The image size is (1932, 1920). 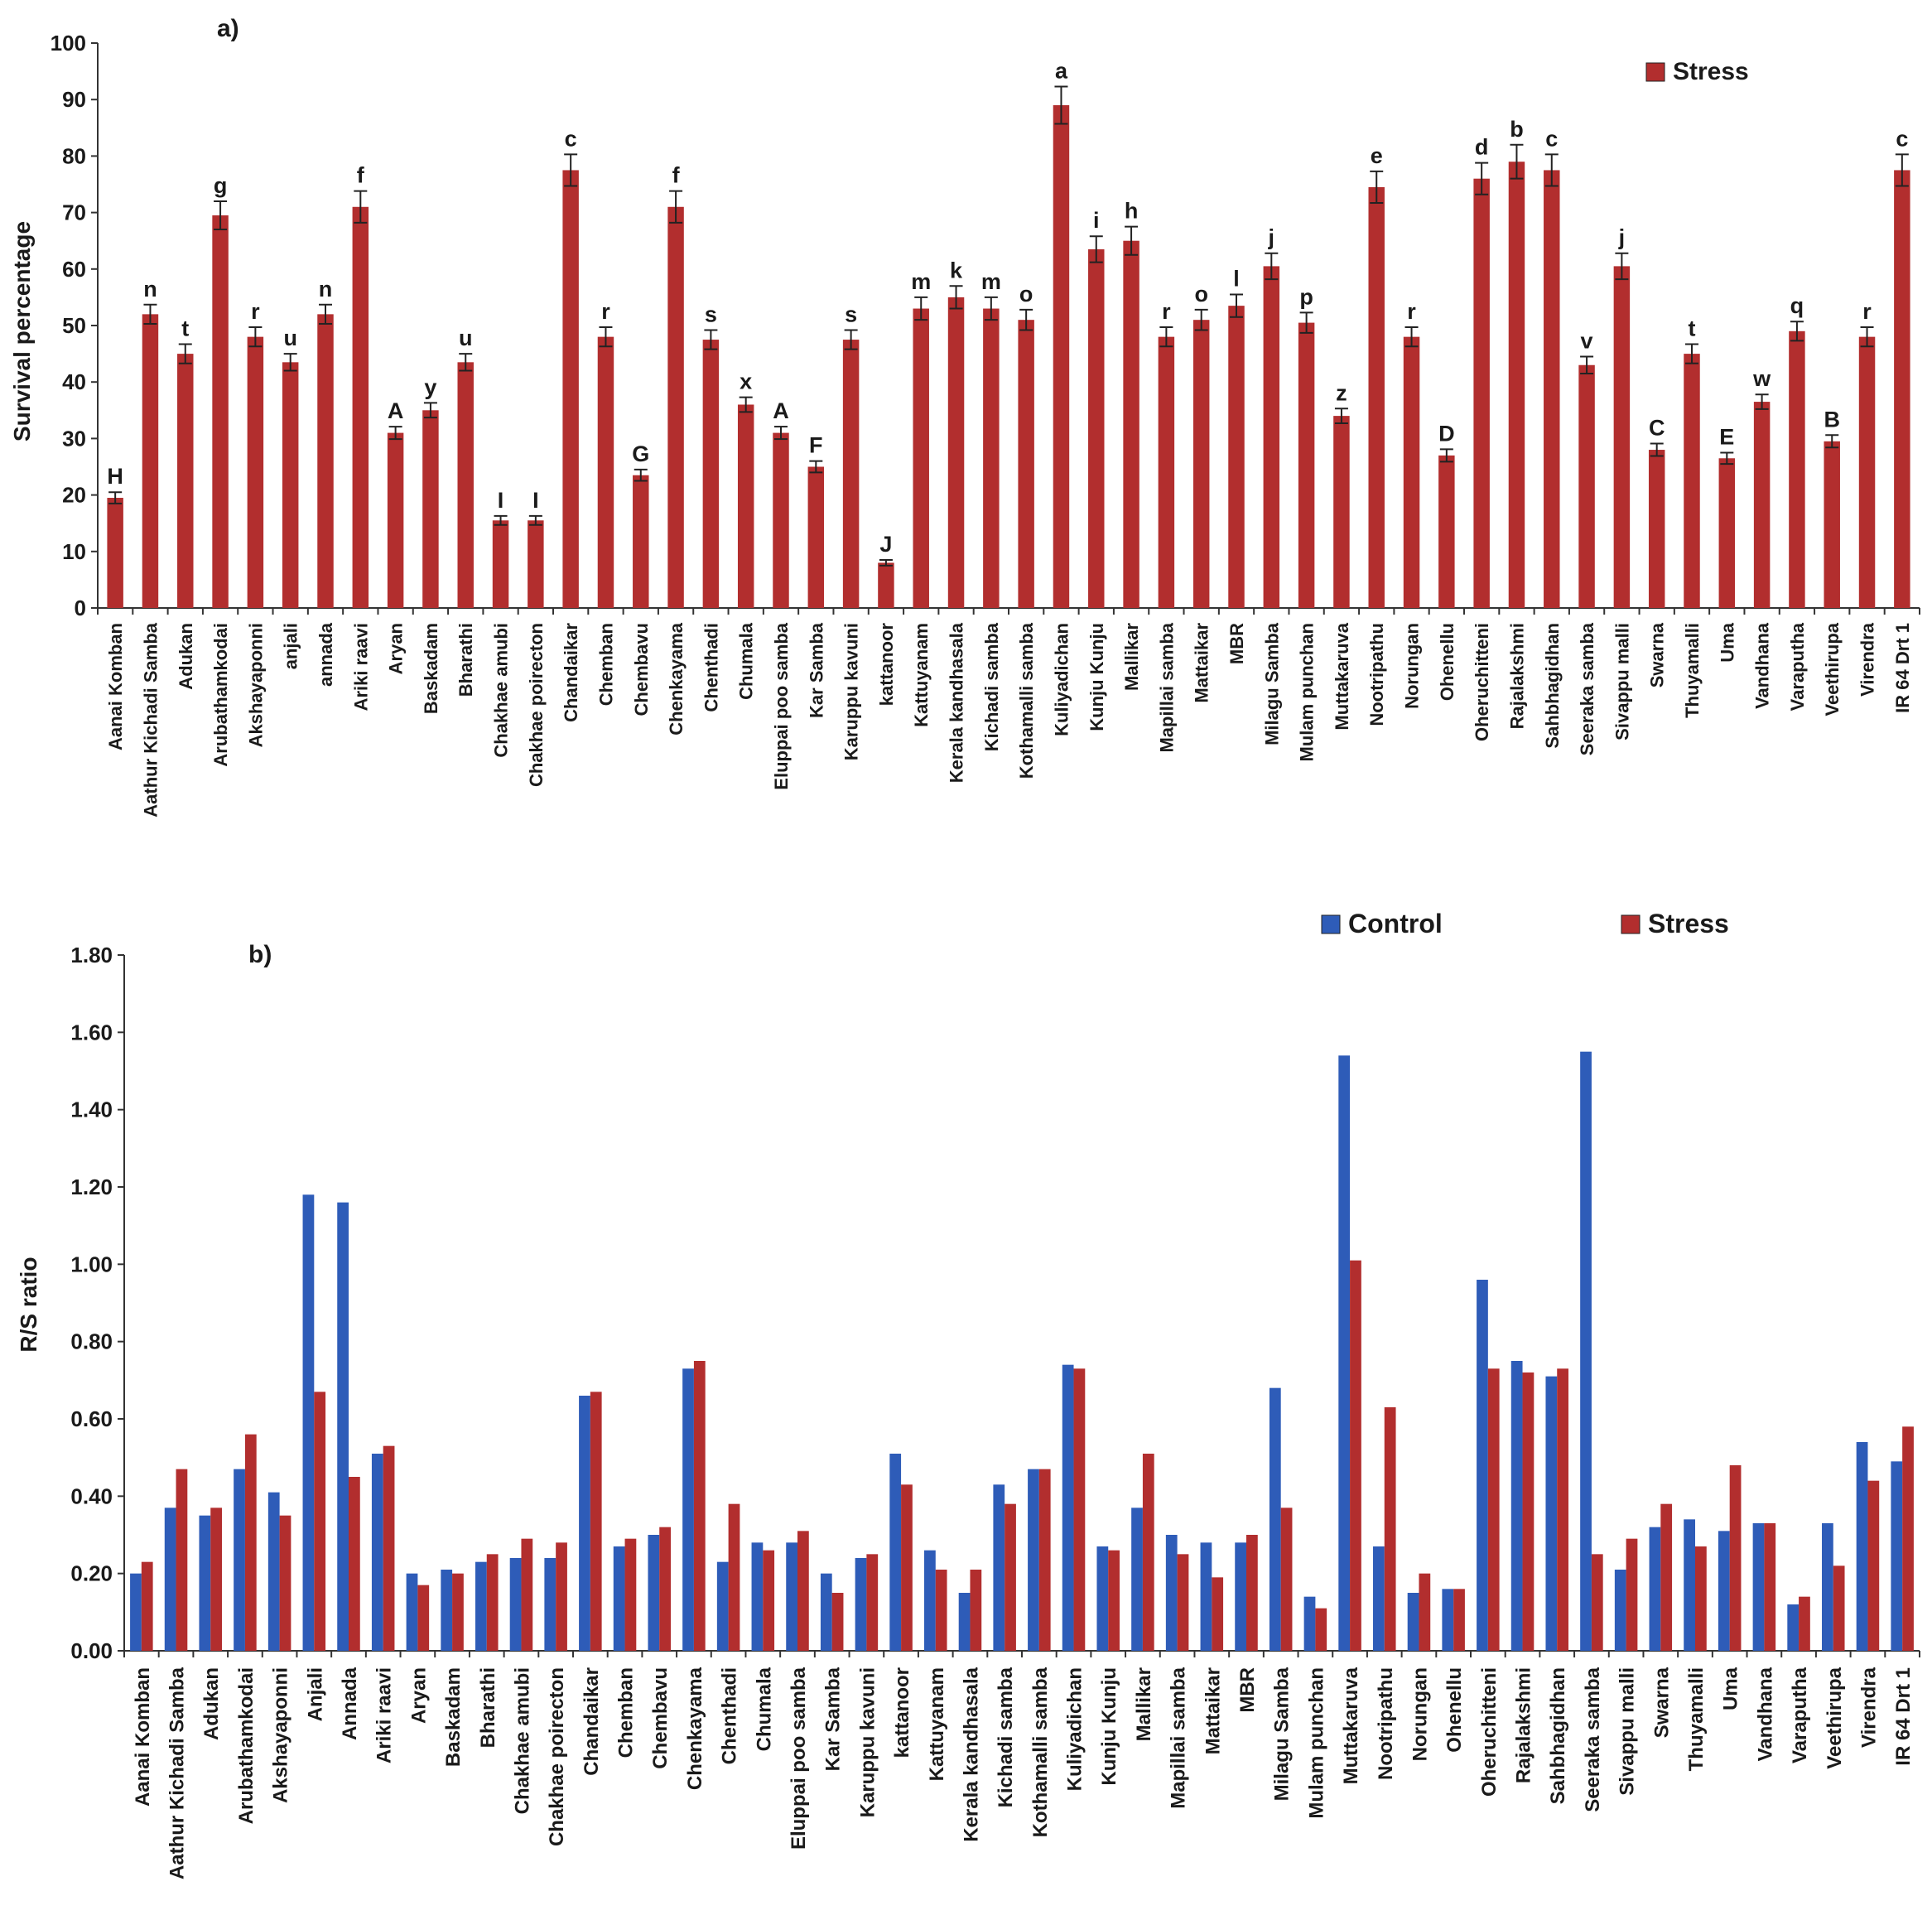 What do you see at coordinates (221, 185) in the screenshot?
I see `significance-letter: g` at bounding box center [221, 185].